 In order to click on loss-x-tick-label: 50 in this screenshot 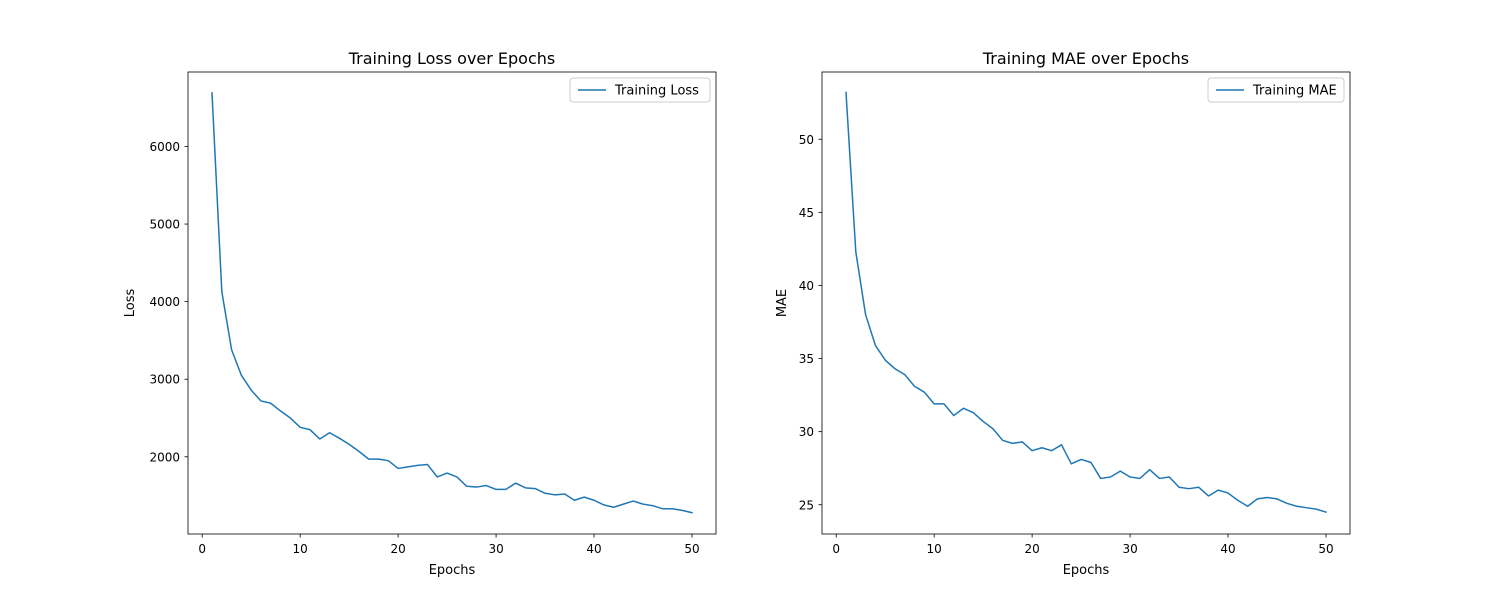, I will do `click(691, 549)`.